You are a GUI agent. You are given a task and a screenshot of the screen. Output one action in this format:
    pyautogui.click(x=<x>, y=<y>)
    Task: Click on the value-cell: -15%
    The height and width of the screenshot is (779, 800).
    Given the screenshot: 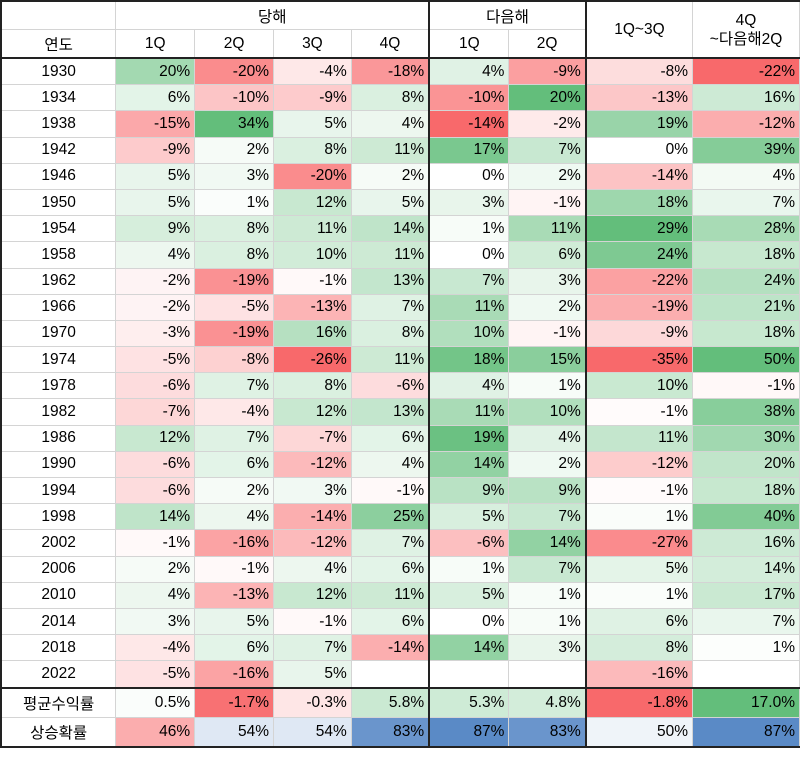 What is the action you would take?
    pyautogui.click(x=155, y=124)
    